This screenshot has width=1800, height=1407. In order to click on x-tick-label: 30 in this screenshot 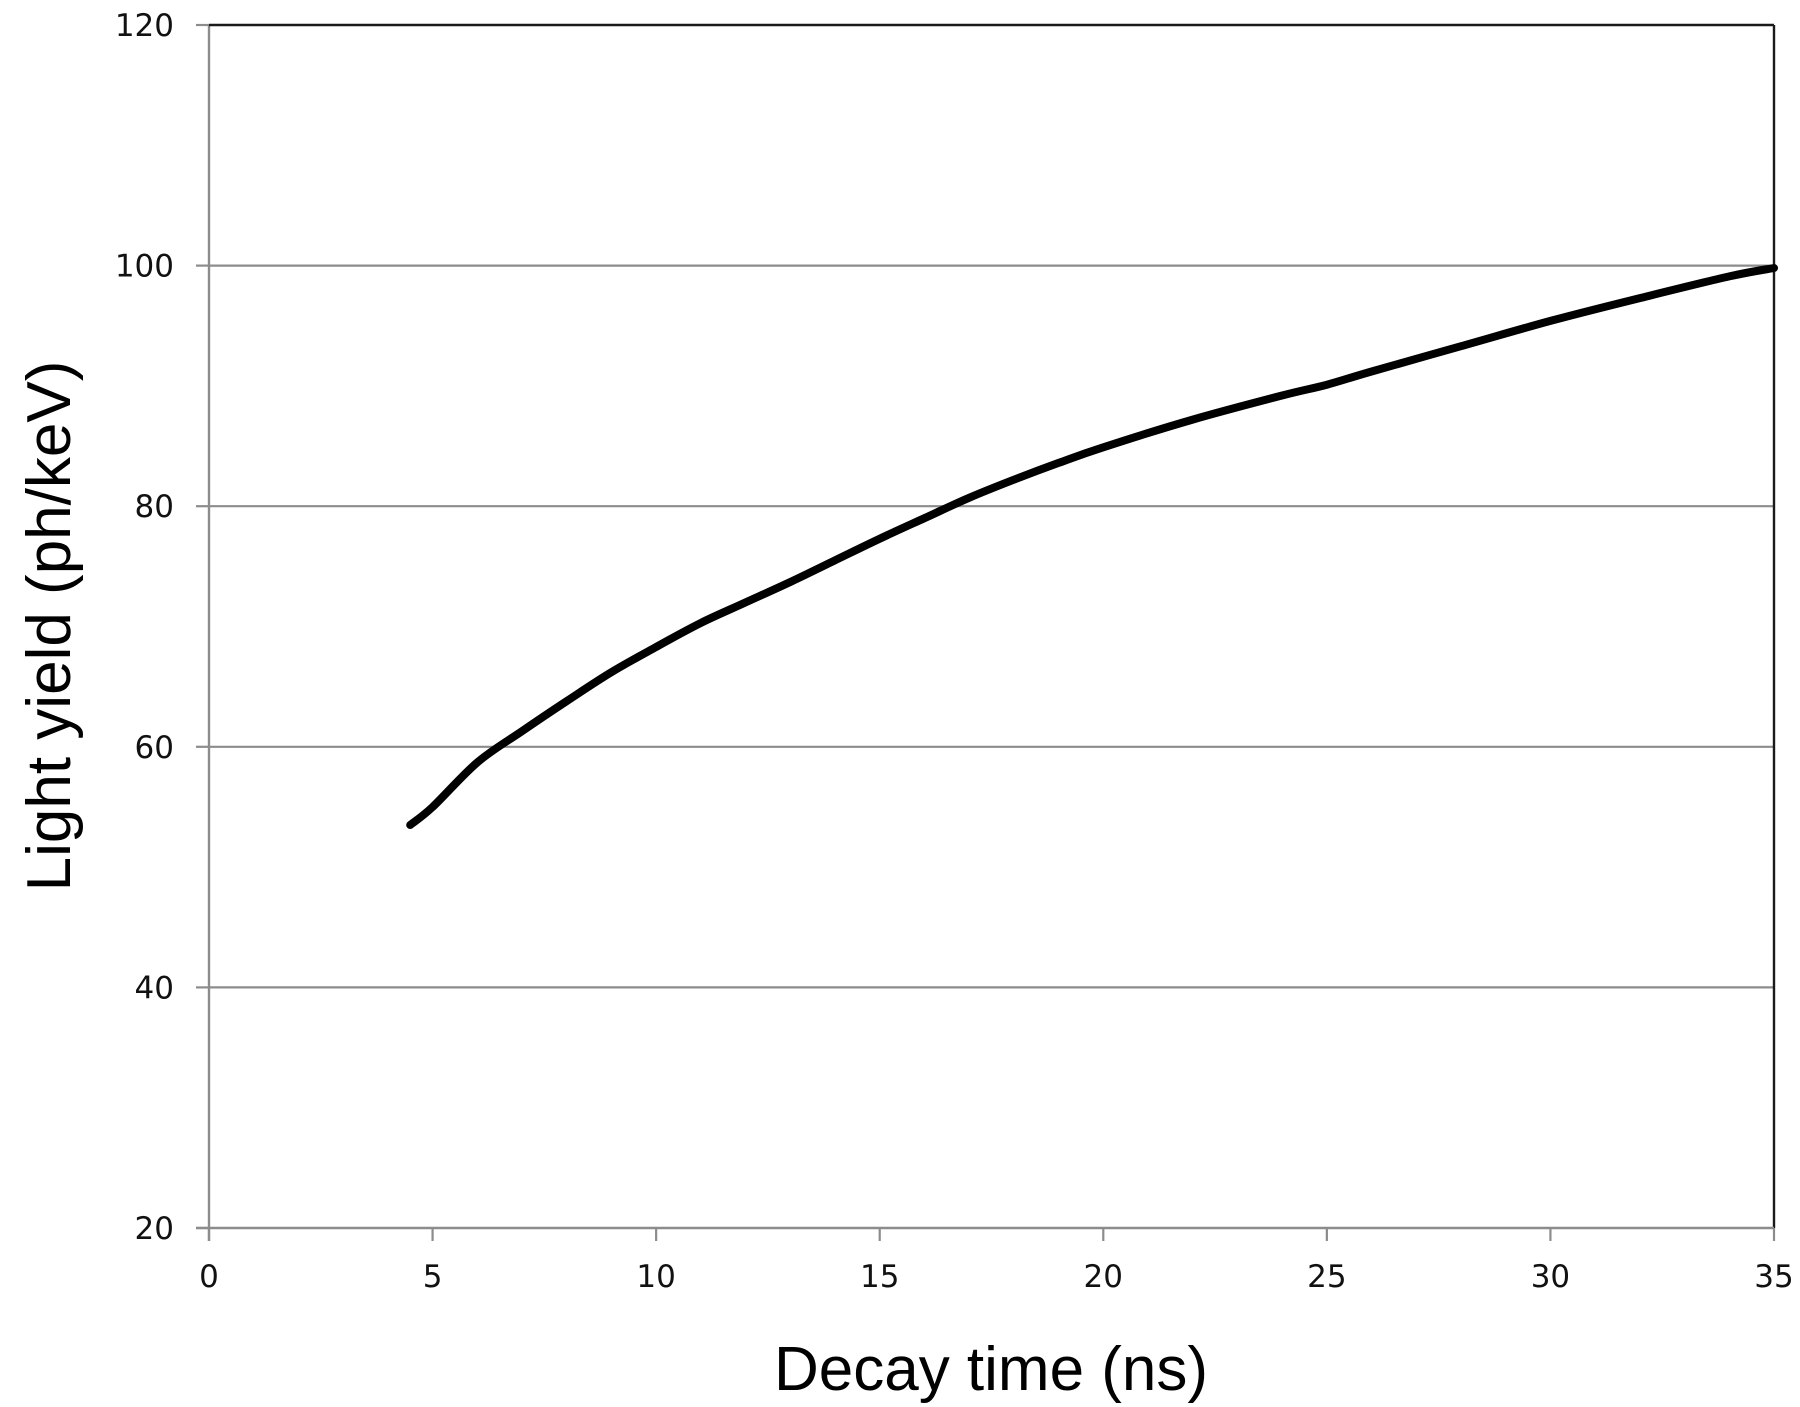, I will do `click(1550, 1277)`.